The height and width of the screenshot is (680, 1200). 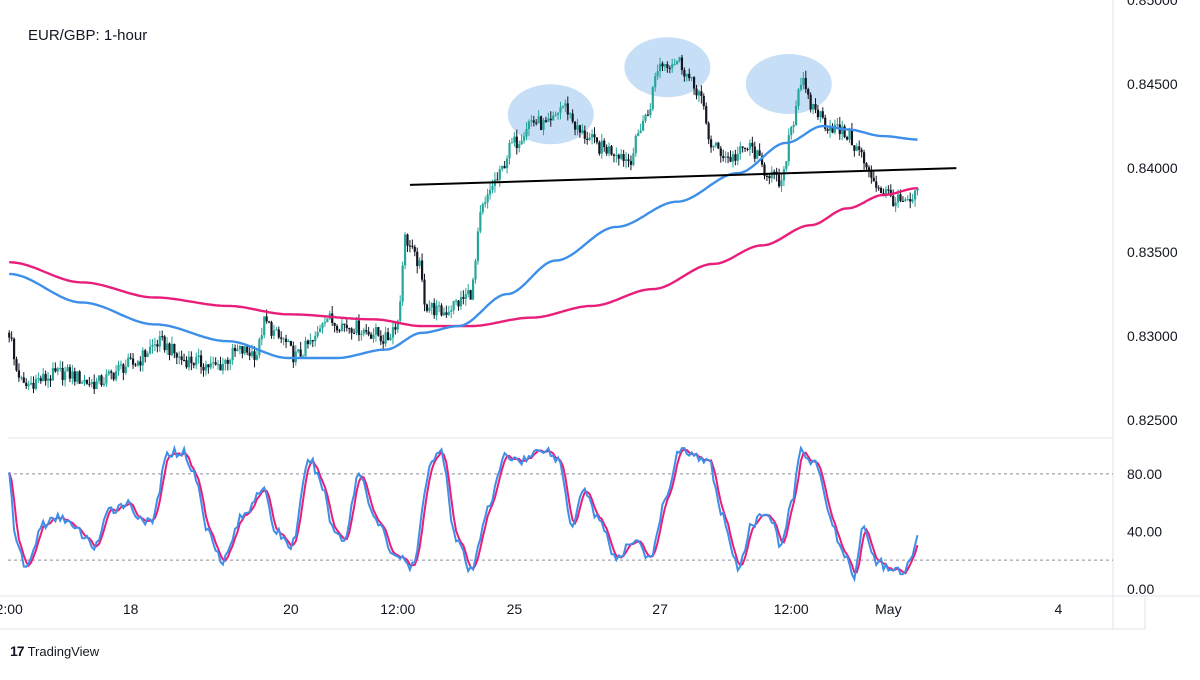 I want to click on stochastic-tick-label: 0.00, so click(x=1140, y=589).